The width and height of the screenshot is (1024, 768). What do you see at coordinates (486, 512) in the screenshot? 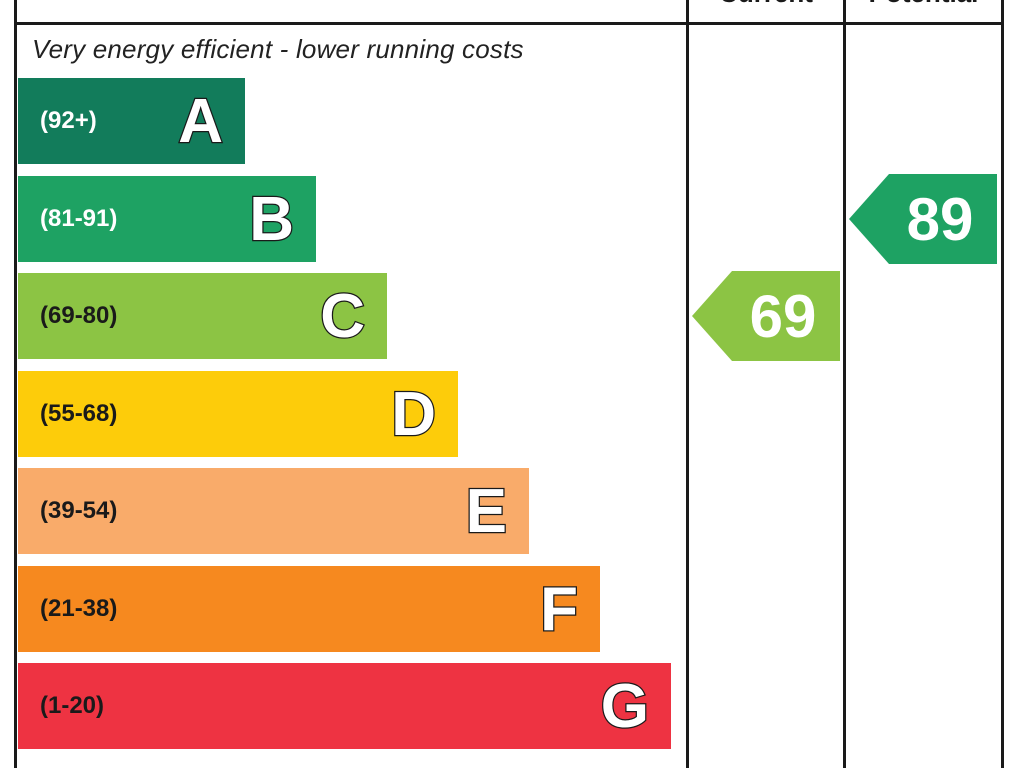
I see `band-letter-label: E` at bounding box center [486, 512].